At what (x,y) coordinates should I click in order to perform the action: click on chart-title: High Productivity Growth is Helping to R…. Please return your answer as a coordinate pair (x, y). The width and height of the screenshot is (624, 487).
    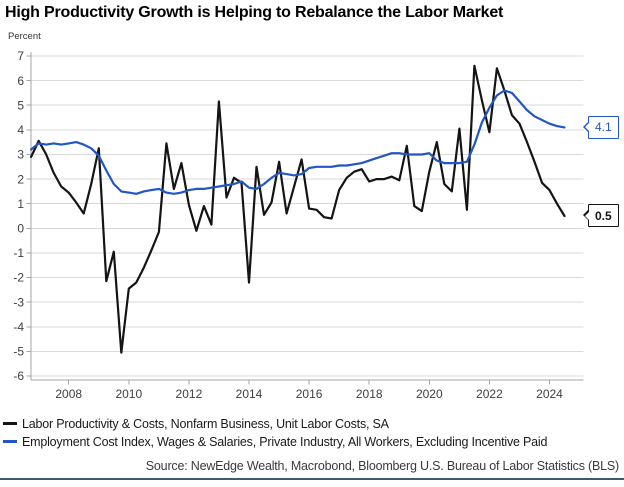
    Looking at the image, I should click on (254, 12).